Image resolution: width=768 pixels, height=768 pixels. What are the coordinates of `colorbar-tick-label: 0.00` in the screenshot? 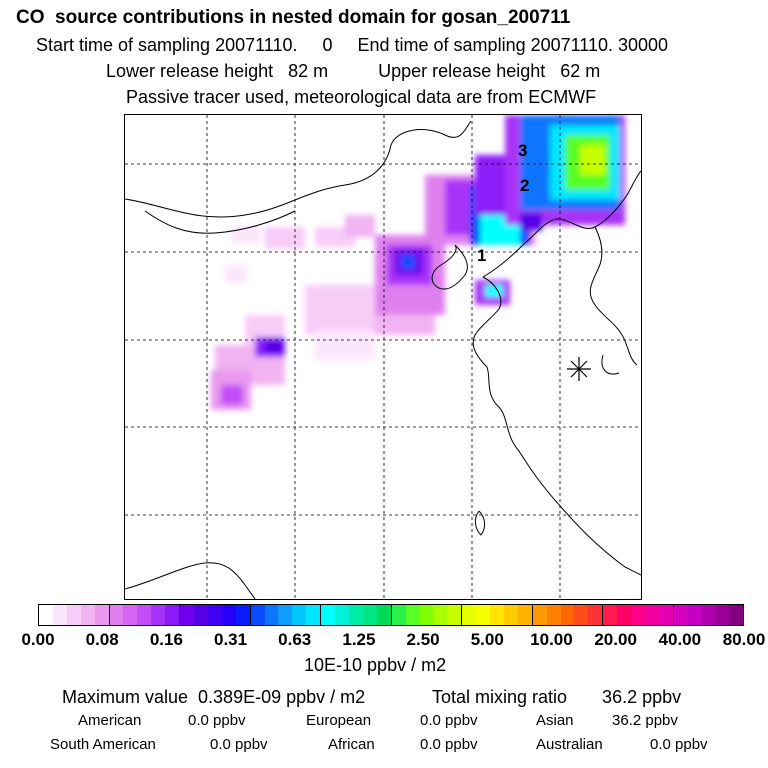 It's located at (38, 639).